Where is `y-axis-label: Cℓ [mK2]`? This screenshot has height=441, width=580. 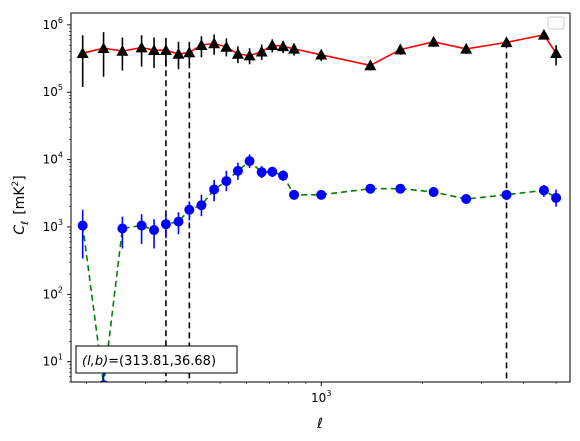 y-axis-label: Cℓ [mK2] is located at coordinates (21, 204).